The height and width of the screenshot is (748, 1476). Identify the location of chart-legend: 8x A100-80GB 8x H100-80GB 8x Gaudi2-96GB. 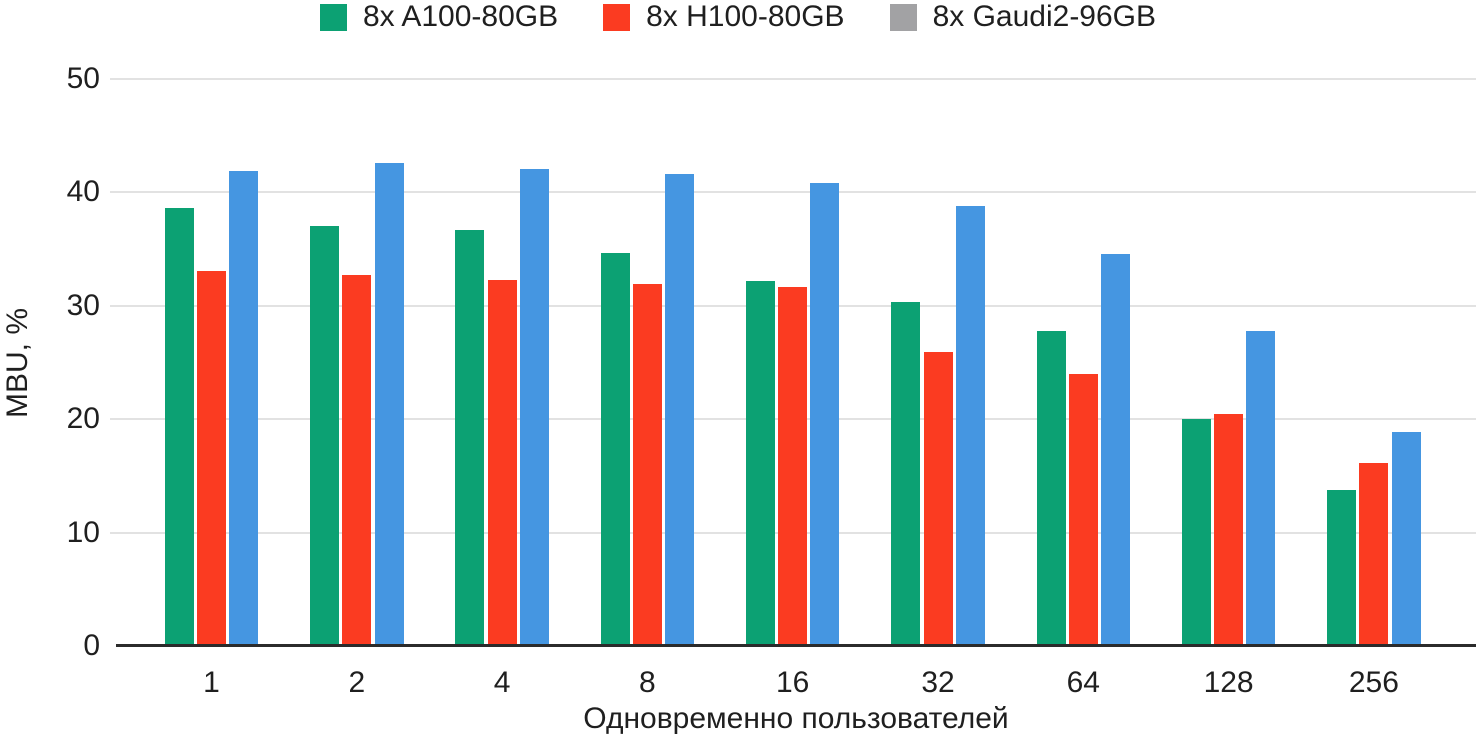
(738, 17).